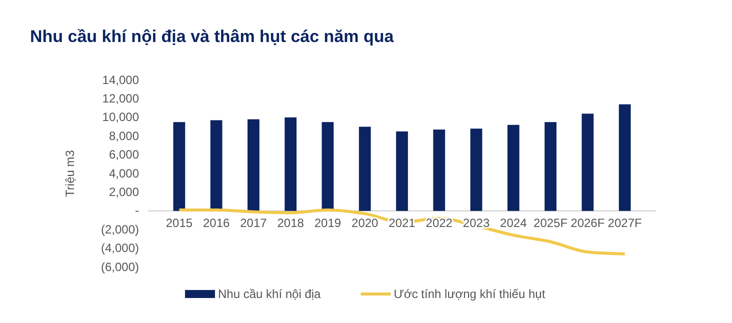 This screenshot has height=323, width=732. I want to click on y-tick-label: 6,000, so click(124, 155).